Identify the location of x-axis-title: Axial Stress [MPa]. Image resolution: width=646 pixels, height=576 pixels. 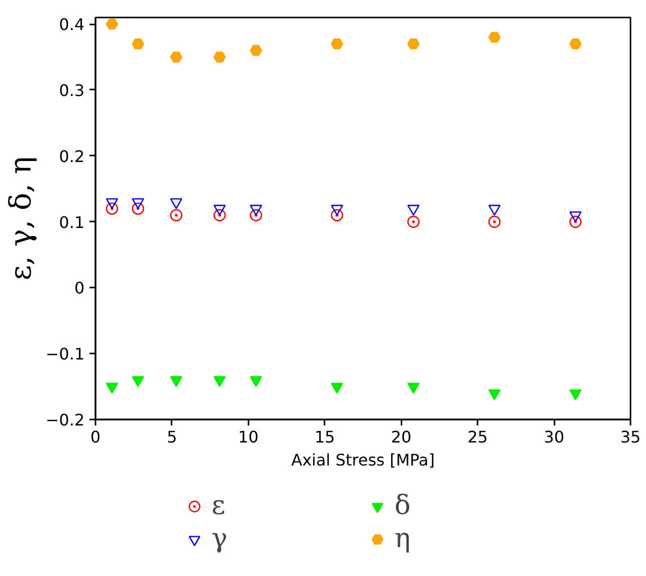
(363, 460).